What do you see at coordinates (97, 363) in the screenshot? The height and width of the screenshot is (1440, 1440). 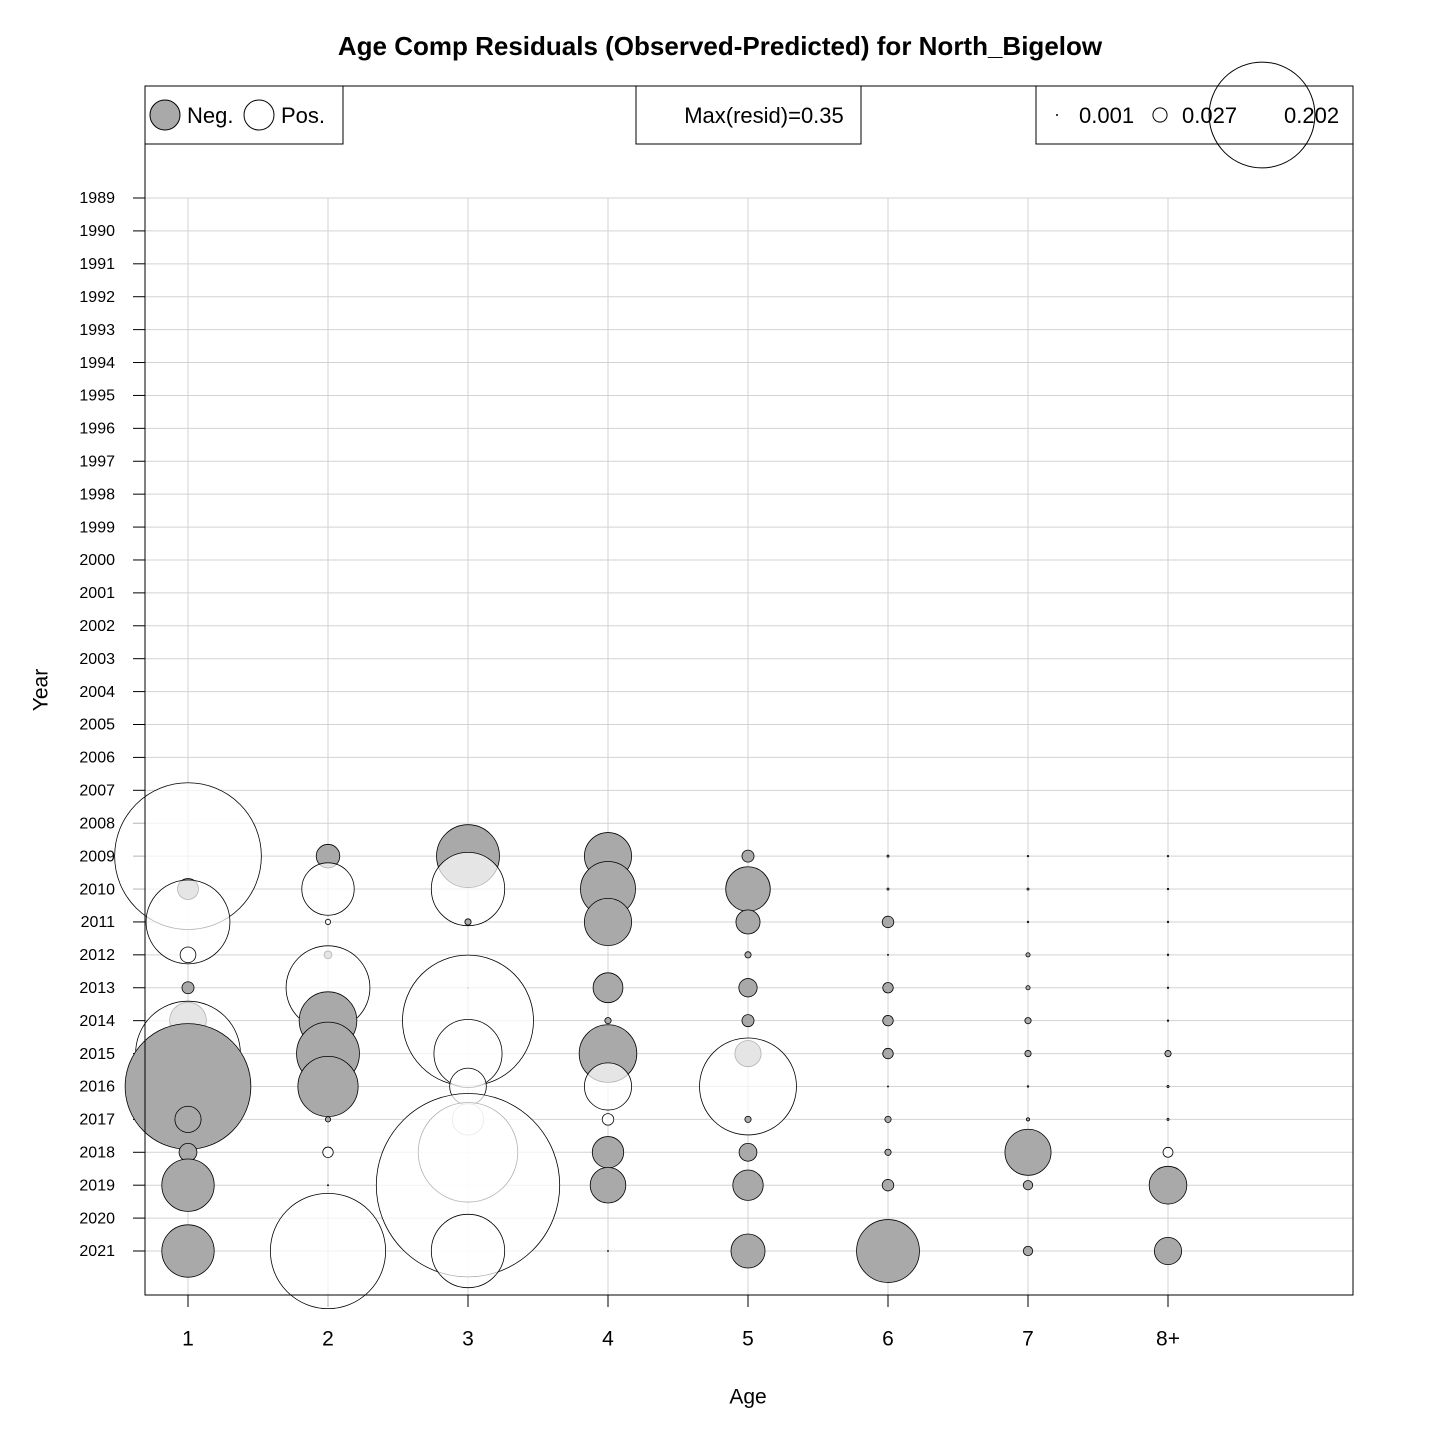 I see `y-tick-label: 1994` at bounding box center [97, 363].